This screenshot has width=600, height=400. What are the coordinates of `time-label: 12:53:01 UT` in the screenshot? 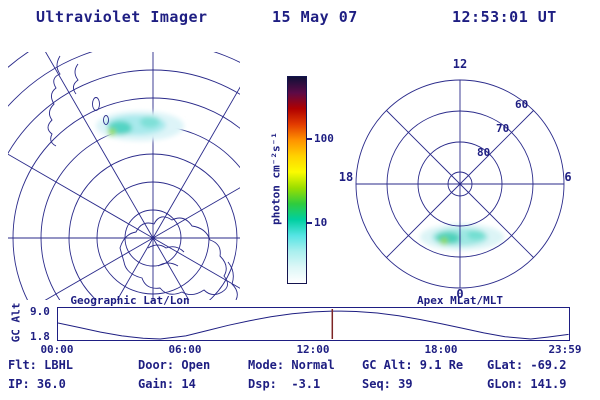 It's located at (504, 17).